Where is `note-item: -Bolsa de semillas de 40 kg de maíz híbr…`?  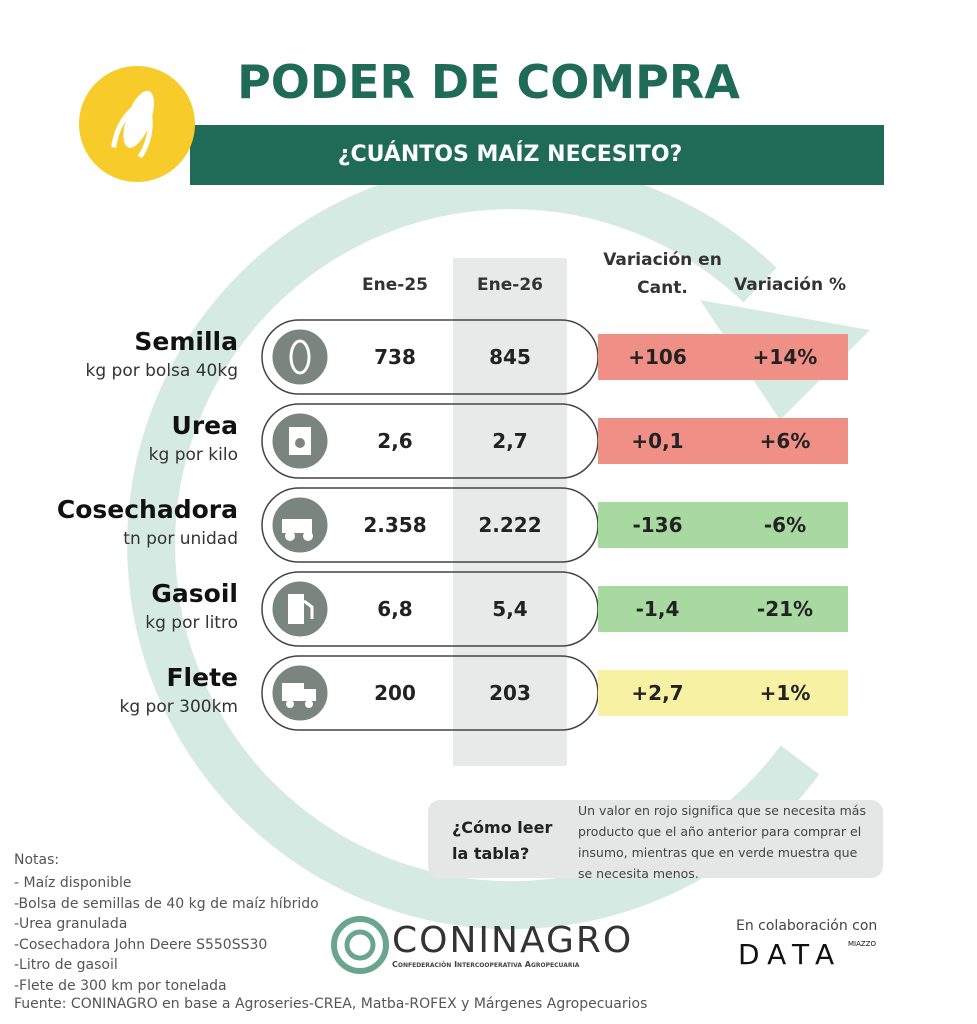
note-item: -Bolsa de semillas de 40 kg de maíz híbr… is located at coordinates (166, 903).